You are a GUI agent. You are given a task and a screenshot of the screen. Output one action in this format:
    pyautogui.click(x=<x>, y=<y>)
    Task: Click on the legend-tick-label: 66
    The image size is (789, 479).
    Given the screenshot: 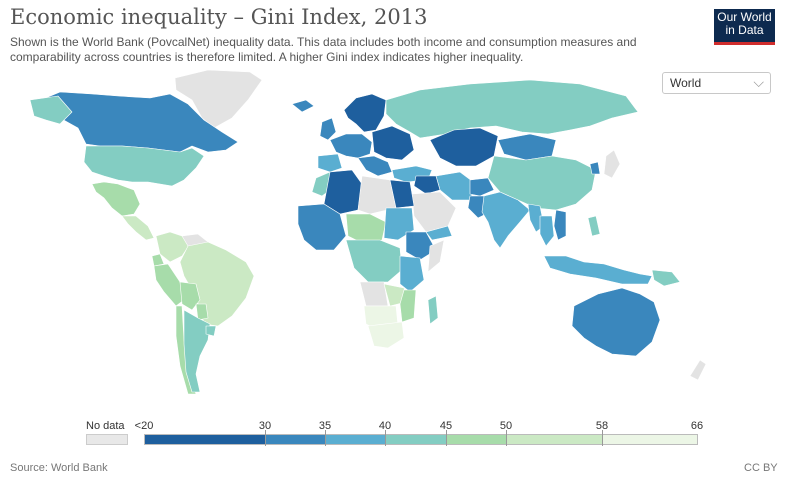 What is the action you would take?
    pyautogui.click(x=697, y=426)
    